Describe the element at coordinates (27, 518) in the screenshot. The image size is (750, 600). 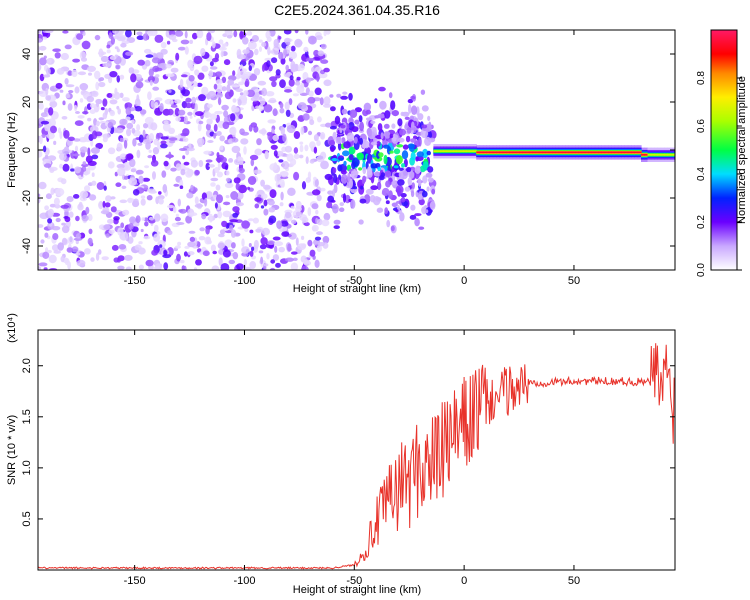
I see `y-tick-label: 0.5` at that location.